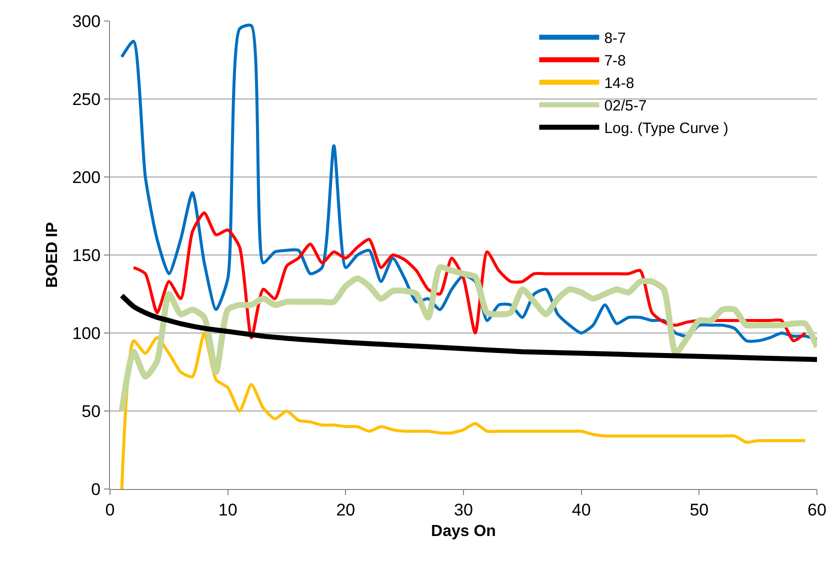 This screenshot has height=563, width=838. I want to click on y-tick-label: 200, so click(86, 177).